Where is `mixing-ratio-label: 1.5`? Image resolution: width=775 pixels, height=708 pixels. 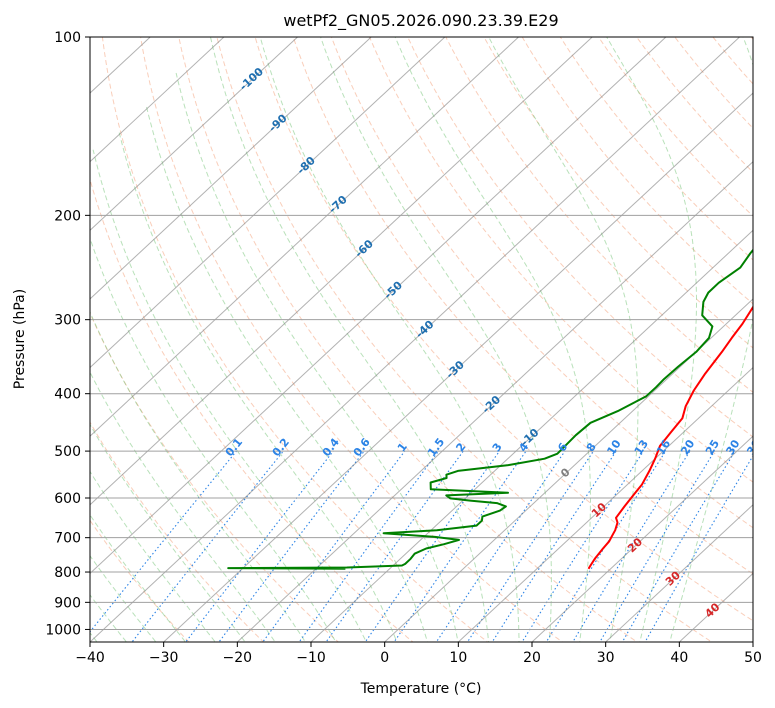 mixing-ratio-label: 1.5 is located at coordinates (436, 447).